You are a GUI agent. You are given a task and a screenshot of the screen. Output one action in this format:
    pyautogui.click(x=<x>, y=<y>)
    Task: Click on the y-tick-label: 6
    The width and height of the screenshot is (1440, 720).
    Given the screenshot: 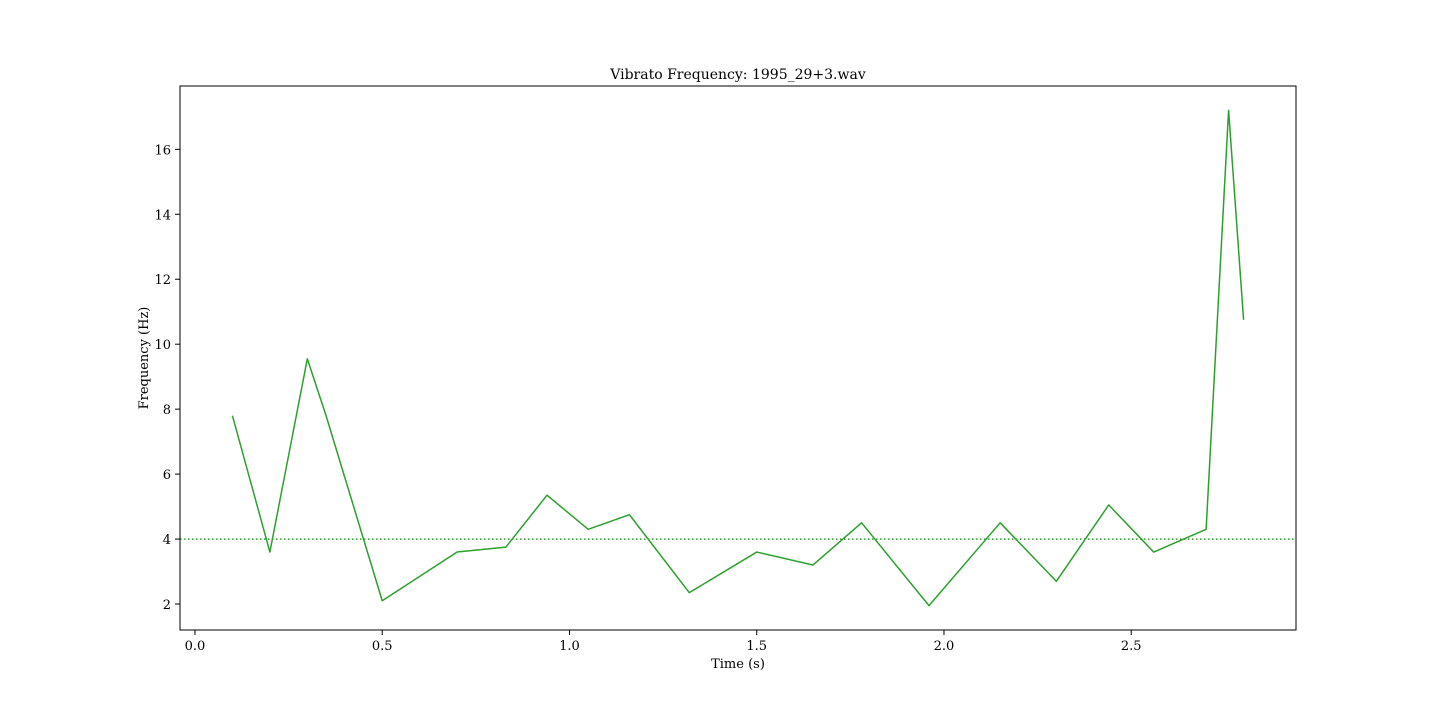 What is the action you would take?
    pyautogui.click(x=167, y=475)
    